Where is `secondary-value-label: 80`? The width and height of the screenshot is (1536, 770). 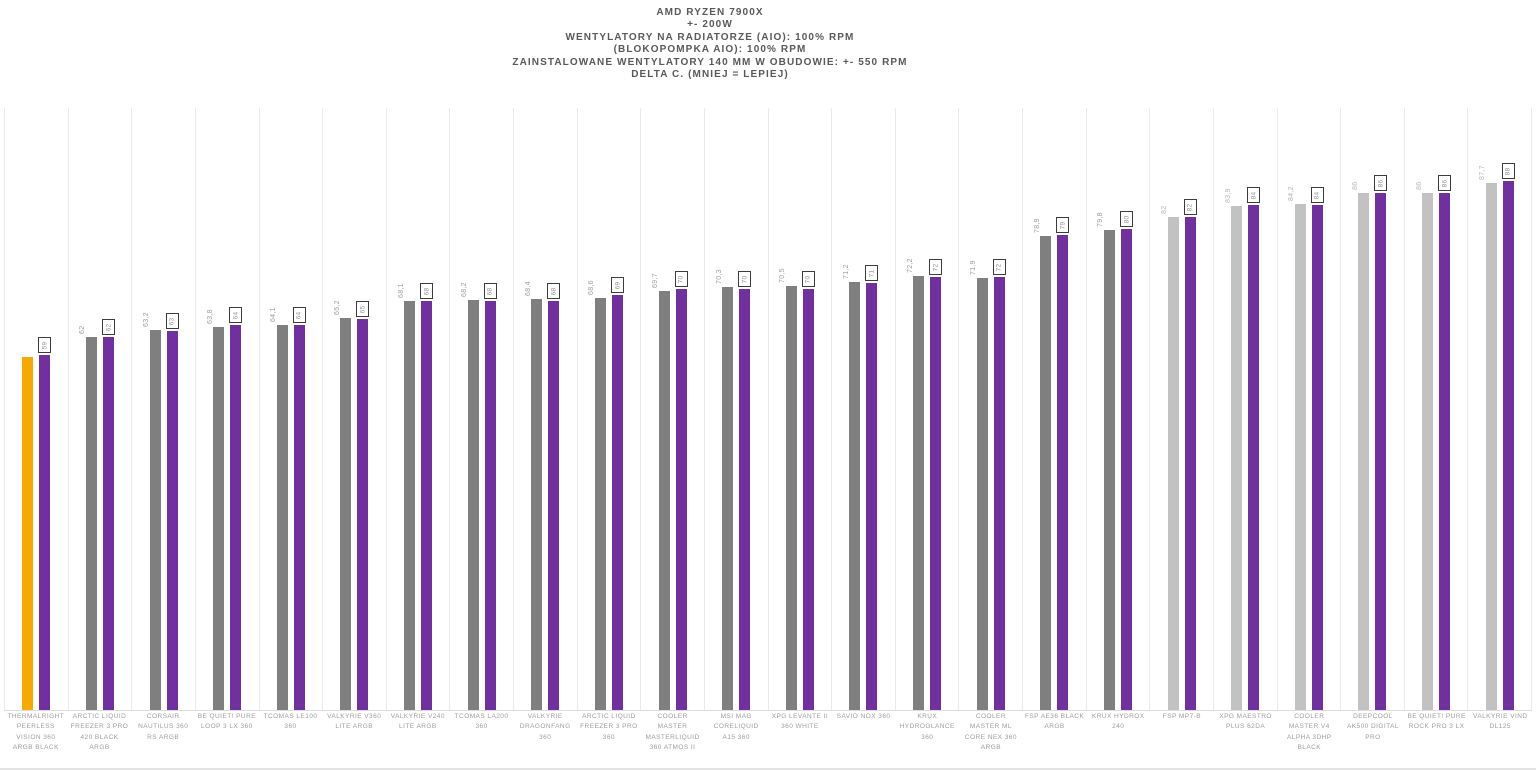 secondary-value-label: 80 is located at coordinates (1126, 219).